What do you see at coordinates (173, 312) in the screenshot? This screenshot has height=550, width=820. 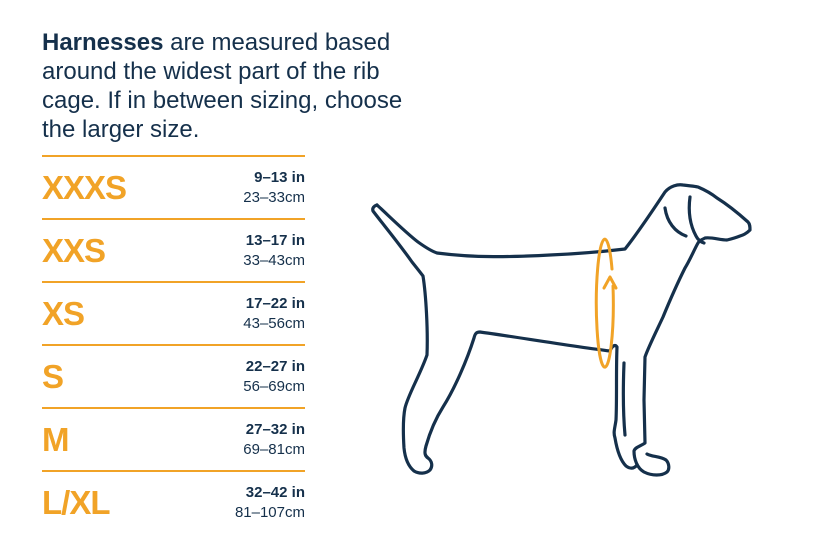 I see `size-row-xs: XS 17–22 in 43–56cm` at bounding box center [173, 312].